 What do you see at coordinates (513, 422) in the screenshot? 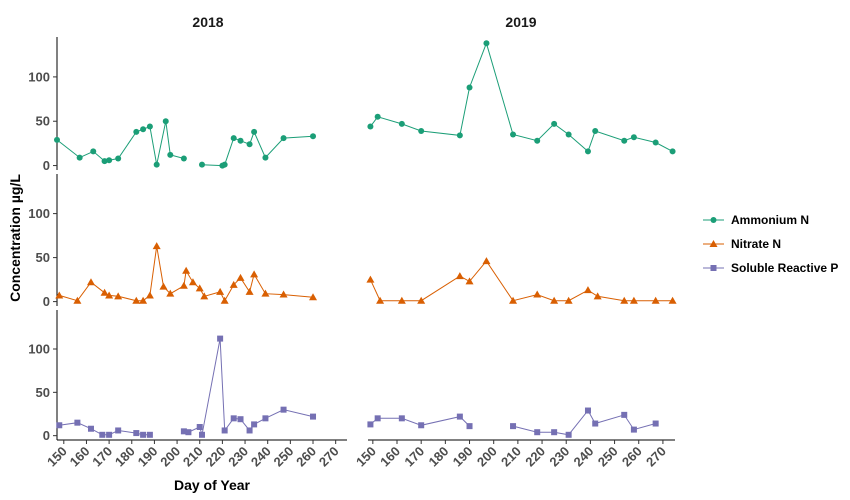
I see `series-soluble-reactive-p-2019` at bounding box center [513, 422].